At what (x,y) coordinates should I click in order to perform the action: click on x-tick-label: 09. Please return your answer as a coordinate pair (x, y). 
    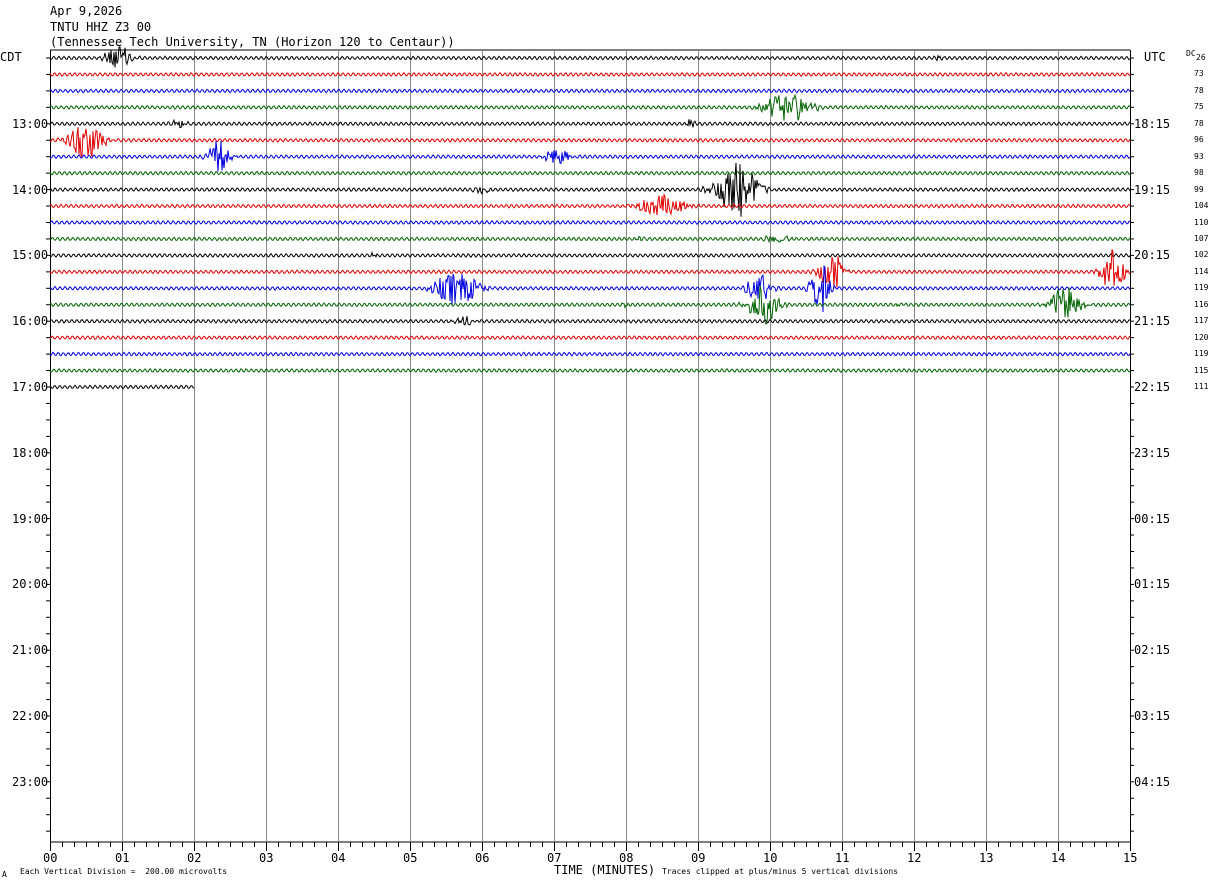
    Looking at the image, I should click on (698, 858).